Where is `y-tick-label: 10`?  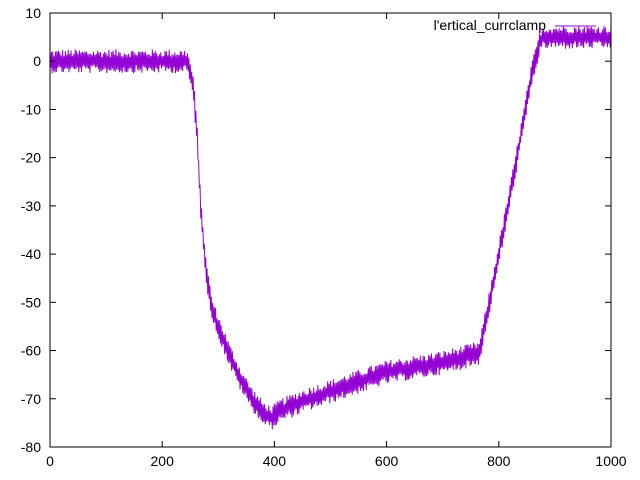
y-tick-label: 10 is located at coordinates (33, 13).